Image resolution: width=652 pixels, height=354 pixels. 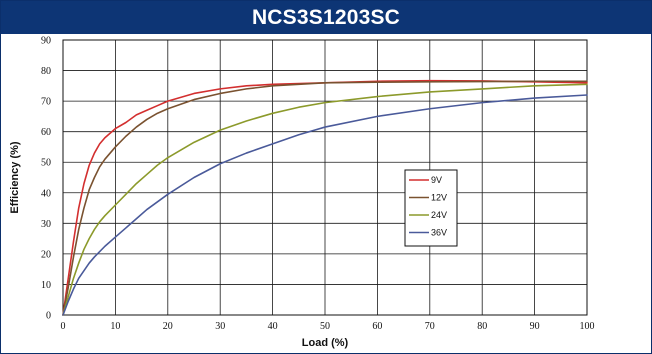 I want to click on legend-box, so click(x=431, y=208).